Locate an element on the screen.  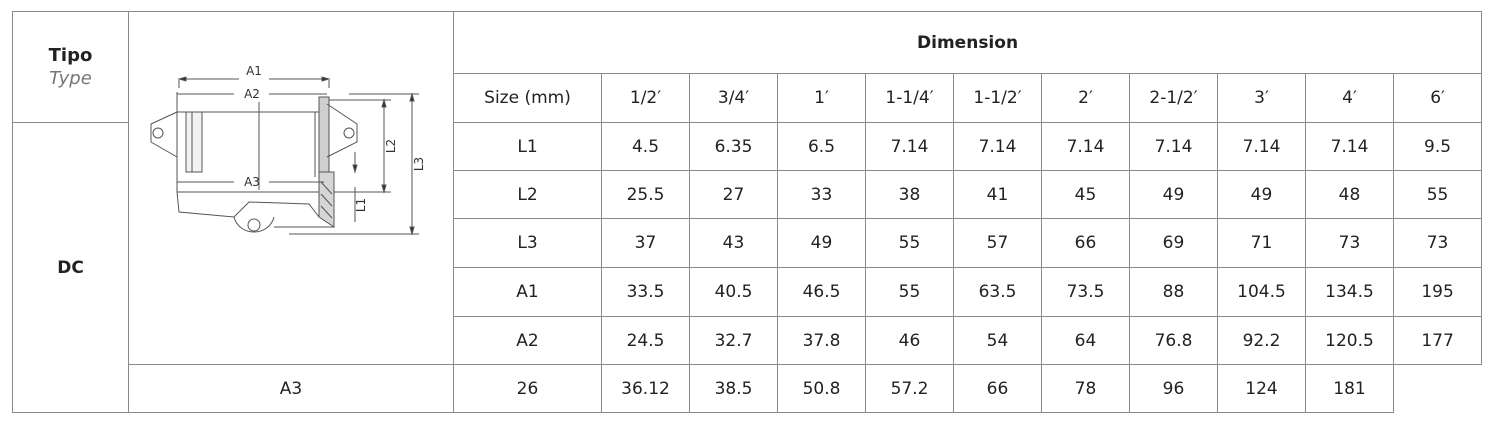
table-cell: 37 is located at coordinates (645, 243).